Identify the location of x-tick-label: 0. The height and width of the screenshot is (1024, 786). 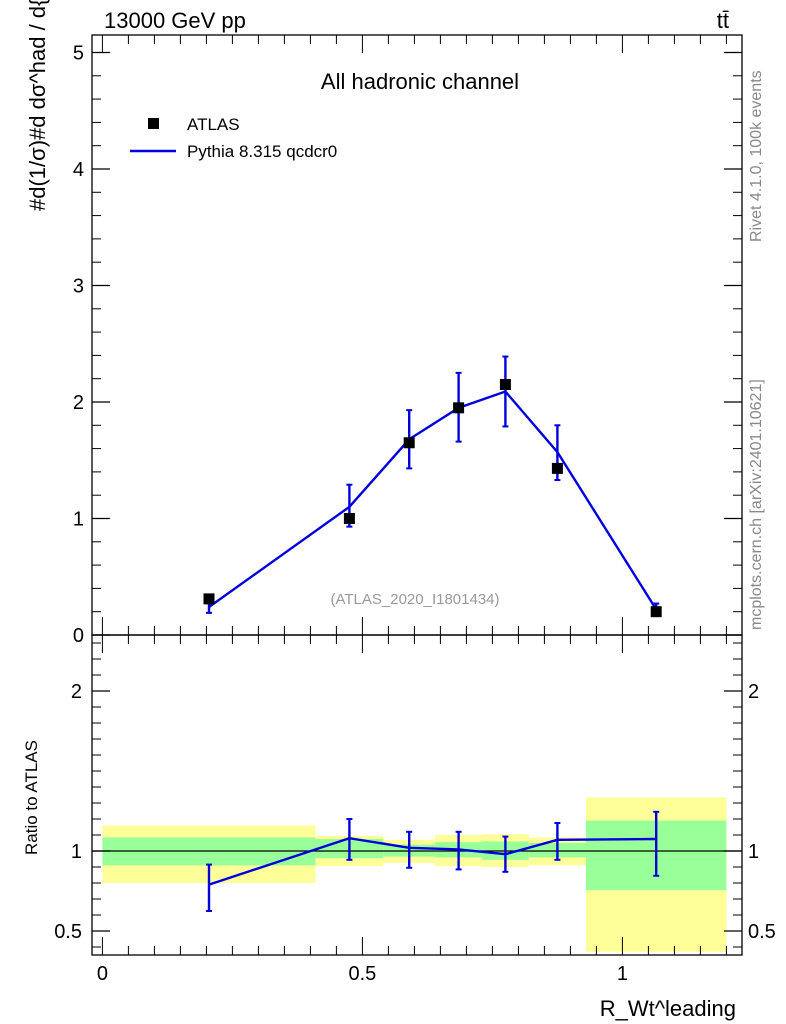
(102, 974).